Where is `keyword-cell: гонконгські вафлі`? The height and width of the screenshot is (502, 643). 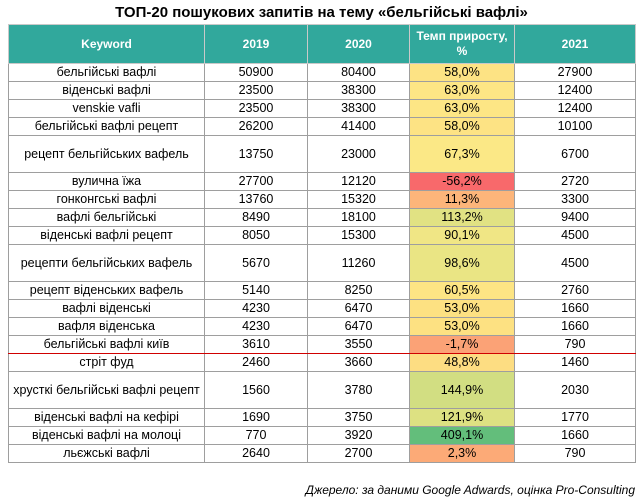
keyword-cell: гонконгські вафлі is located at coordinates (106, 199).